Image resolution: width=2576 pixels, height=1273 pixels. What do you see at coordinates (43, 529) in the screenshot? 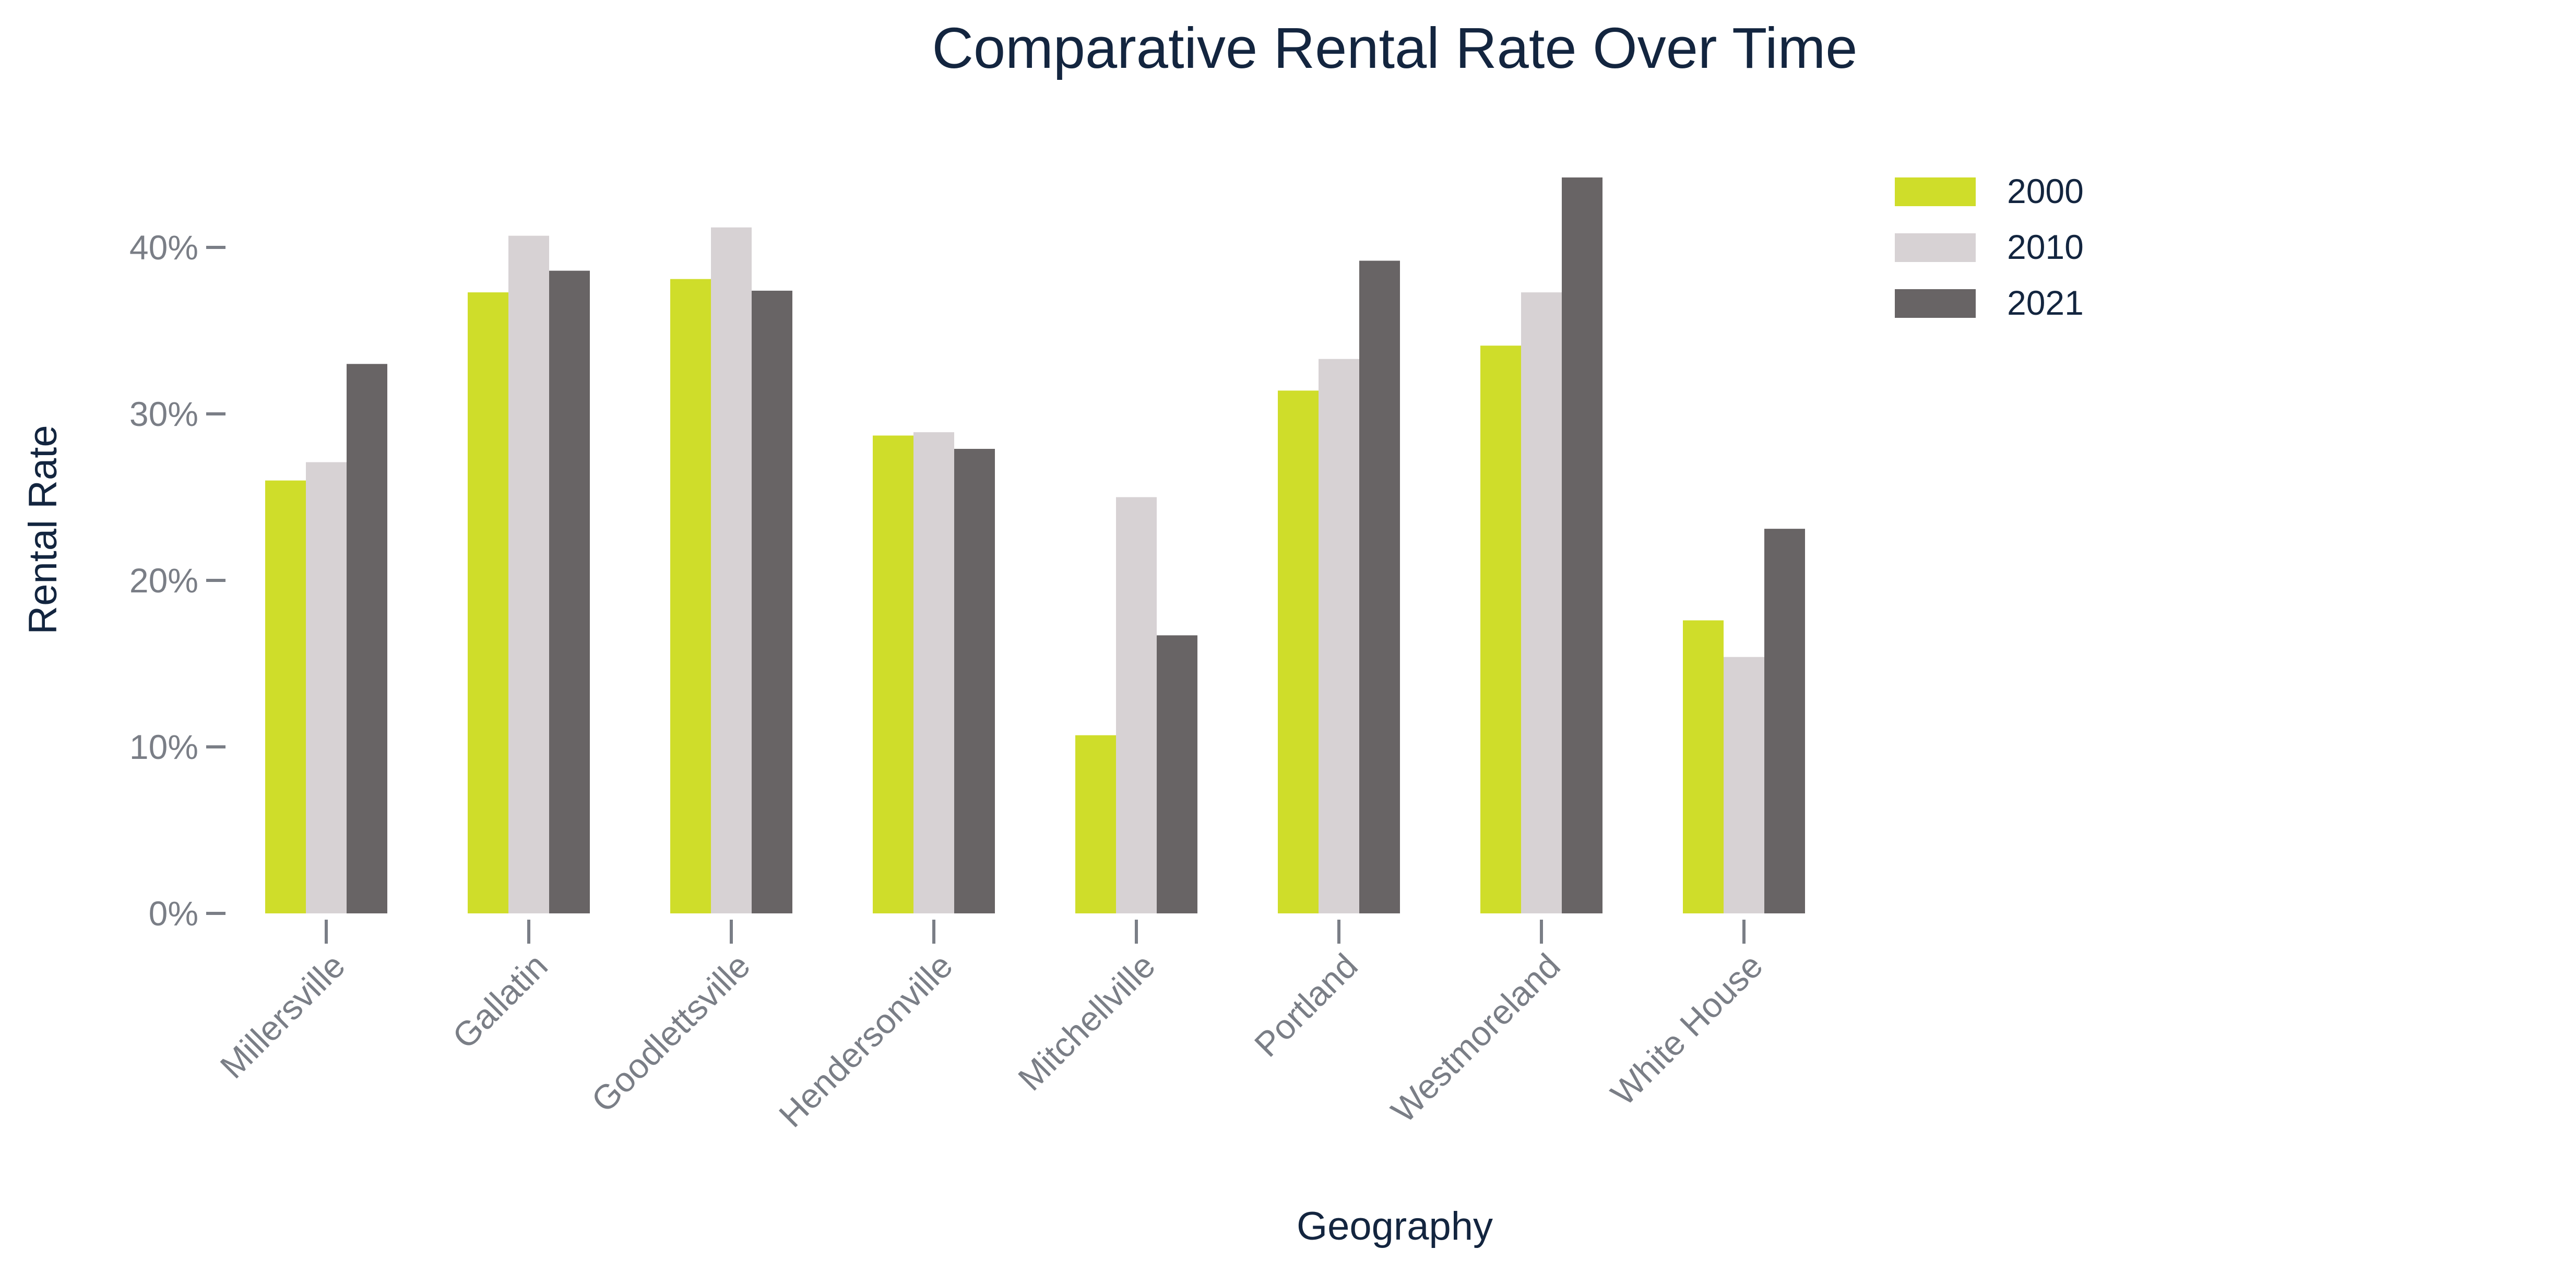
I see `y-axis-title: Rental Rate` at bounding box center [43, 529].